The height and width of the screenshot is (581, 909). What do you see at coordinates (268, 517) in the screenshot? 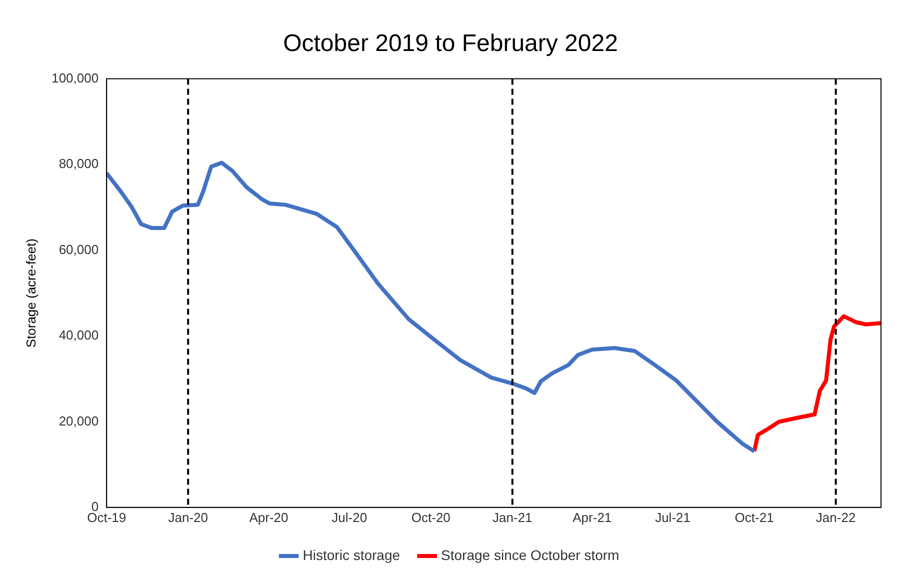
I see `x-tick-label: Apr-20` at bounding box center [268, 517].